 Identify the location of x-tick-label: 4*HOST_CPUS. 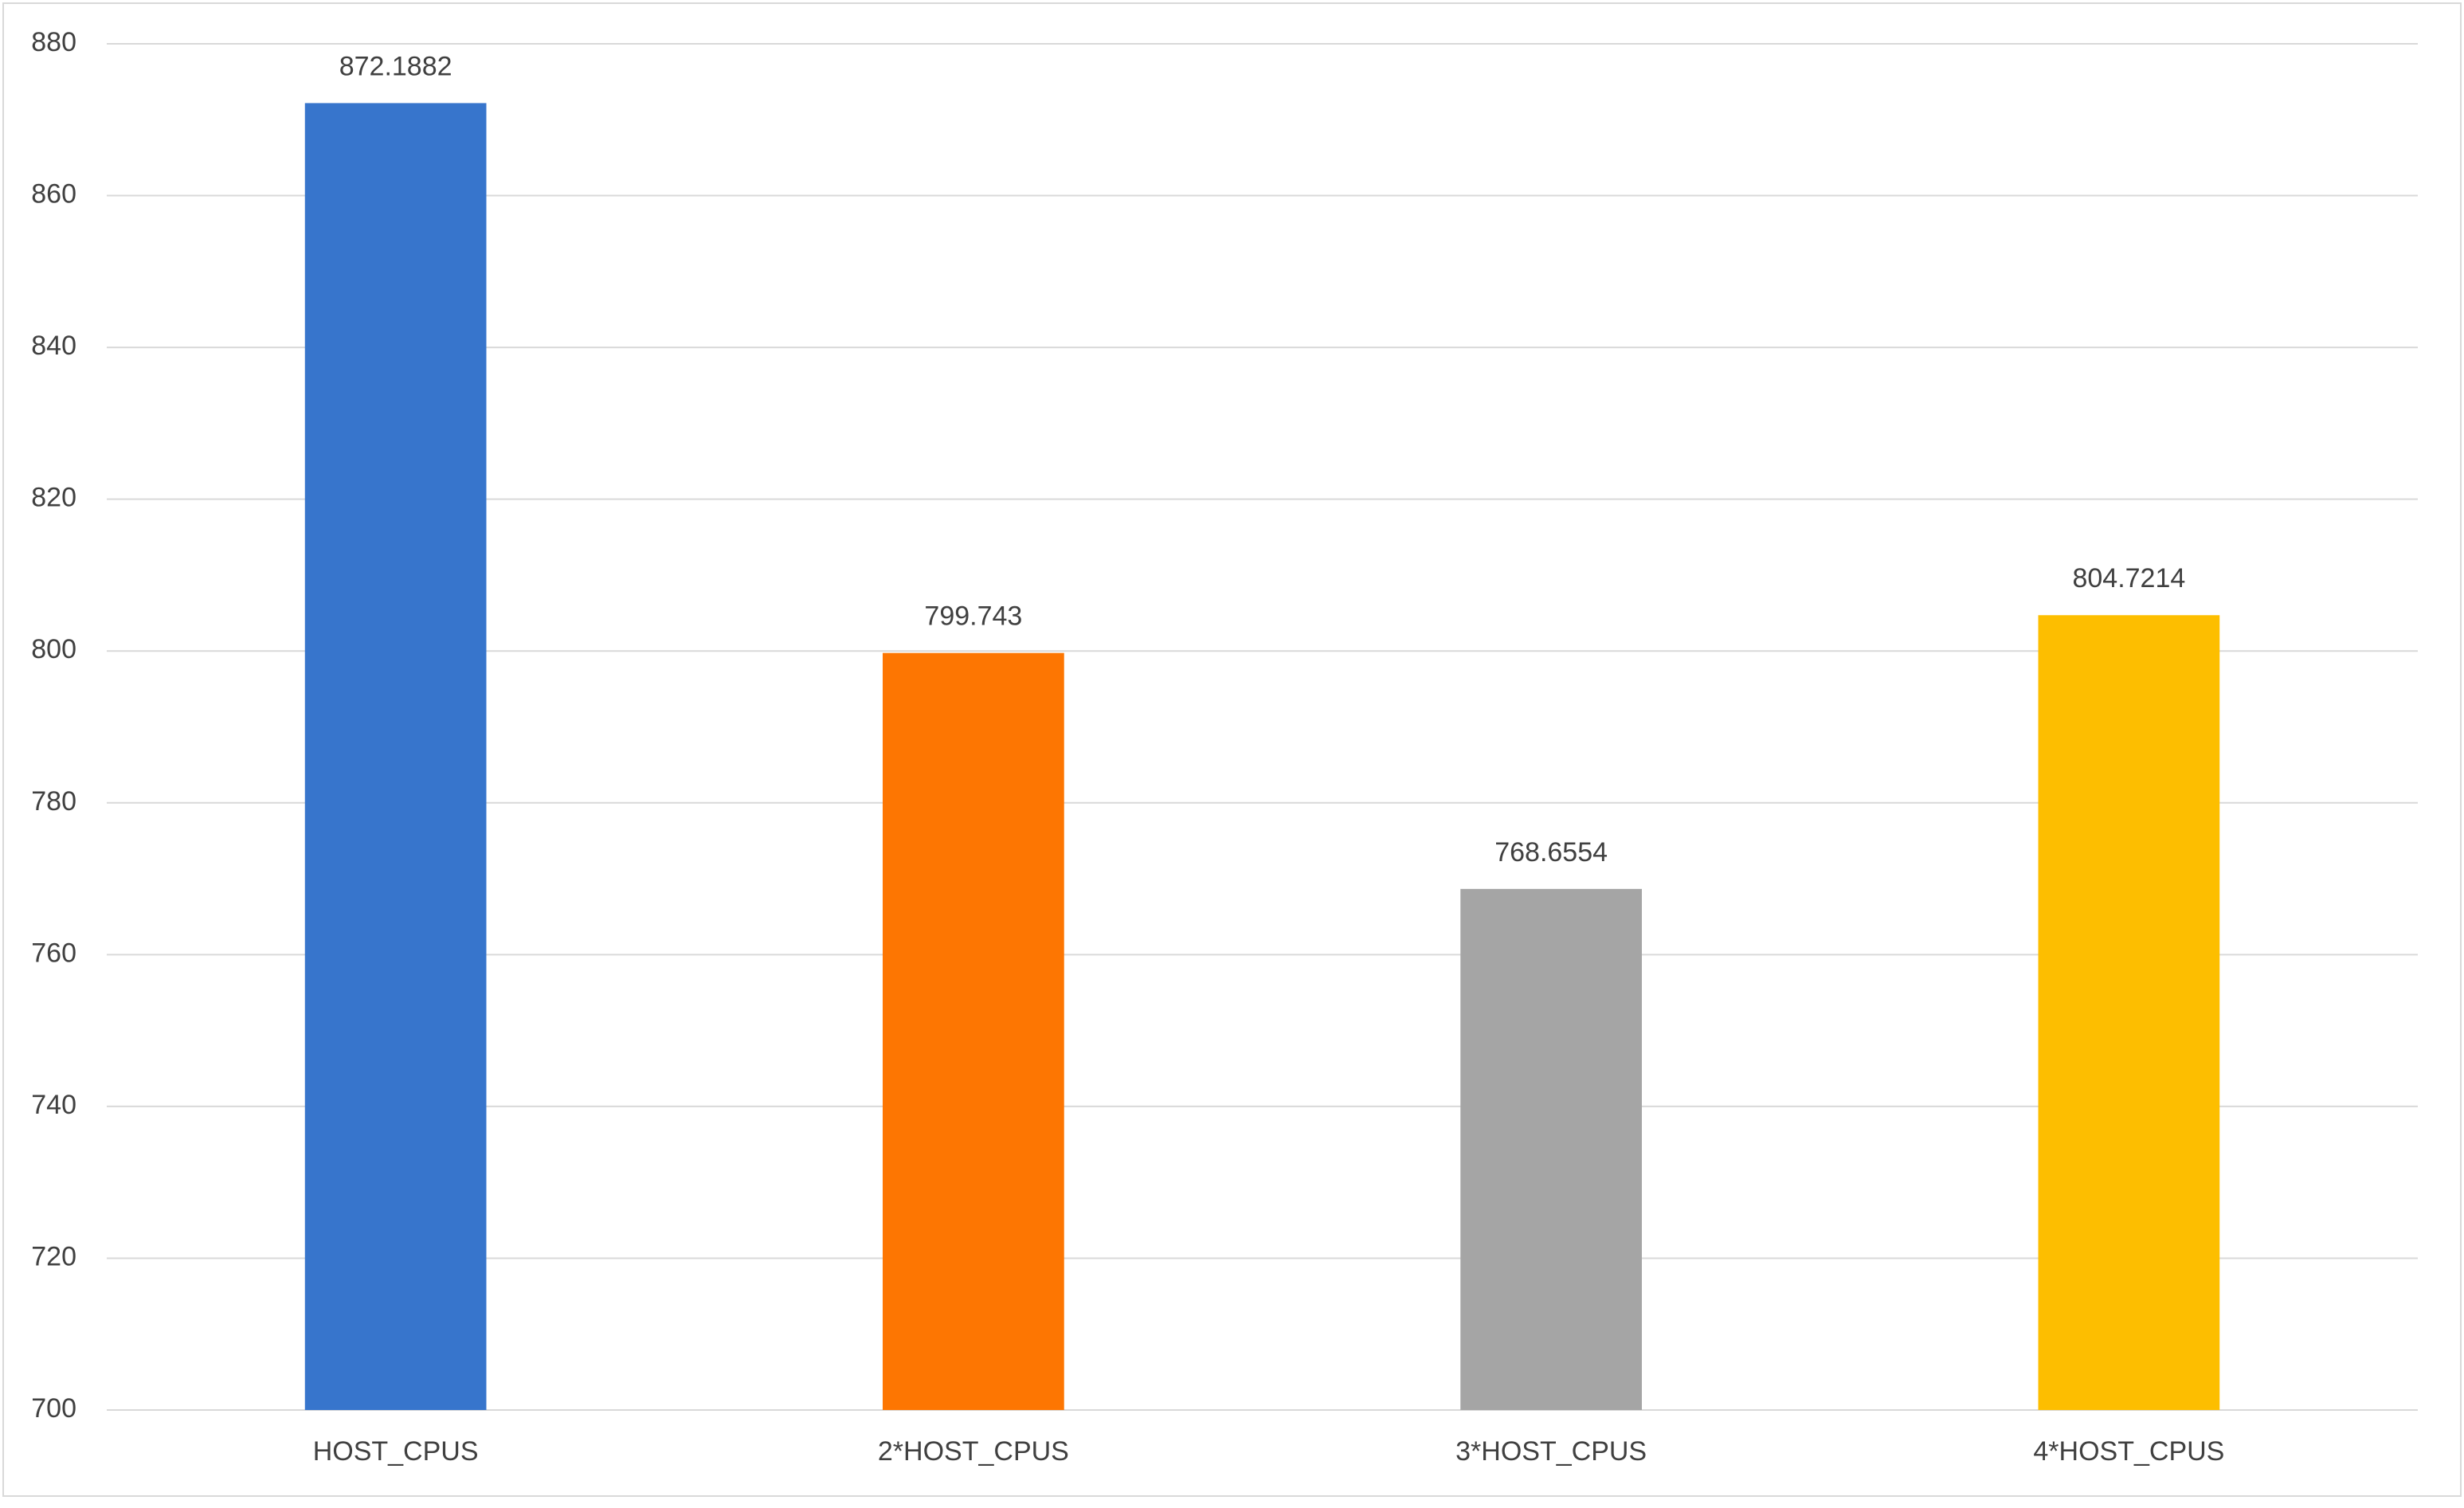
(2128, 1452).